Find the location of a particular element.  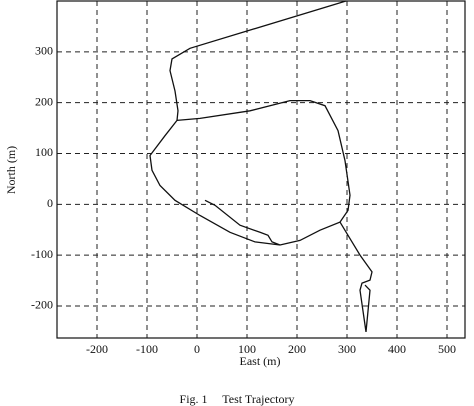

x-tick-label: 0 is located at coordinates (197, 349).